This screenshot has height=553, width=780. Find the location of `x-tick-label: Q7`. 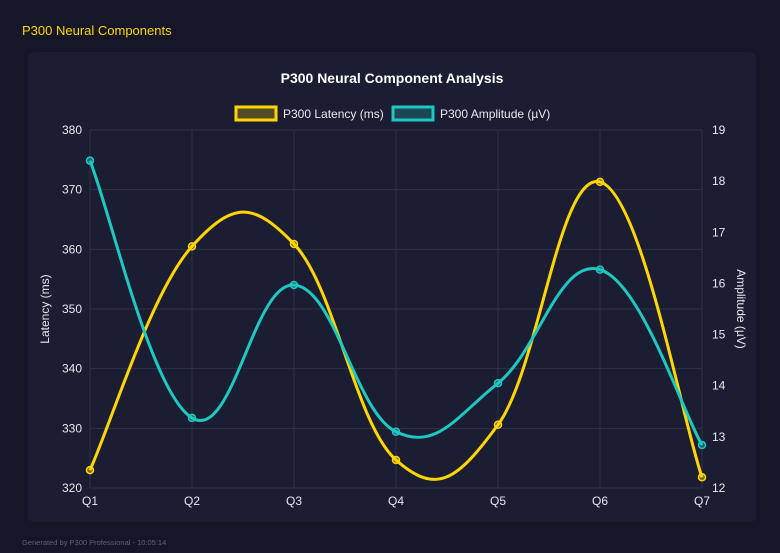

x-tick-label: Q7 is located at coordinates (702, 501).